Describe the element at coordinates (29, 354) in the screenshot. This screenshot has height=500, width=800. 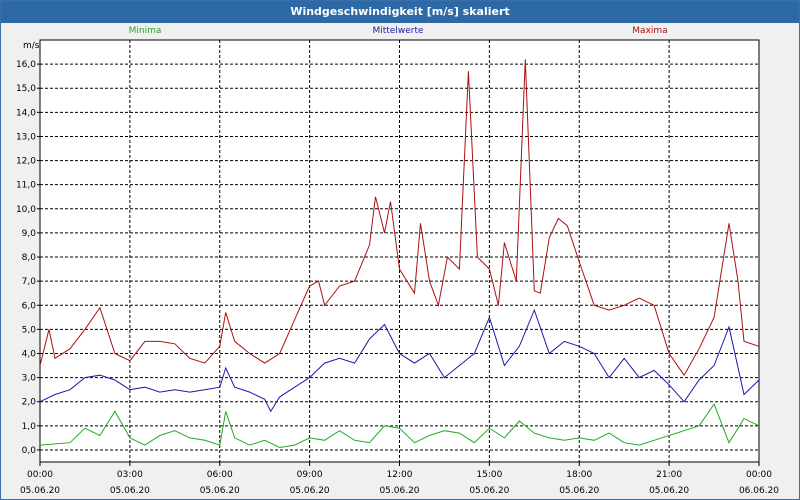
I see `y-tick-label: 4,0` at that location.